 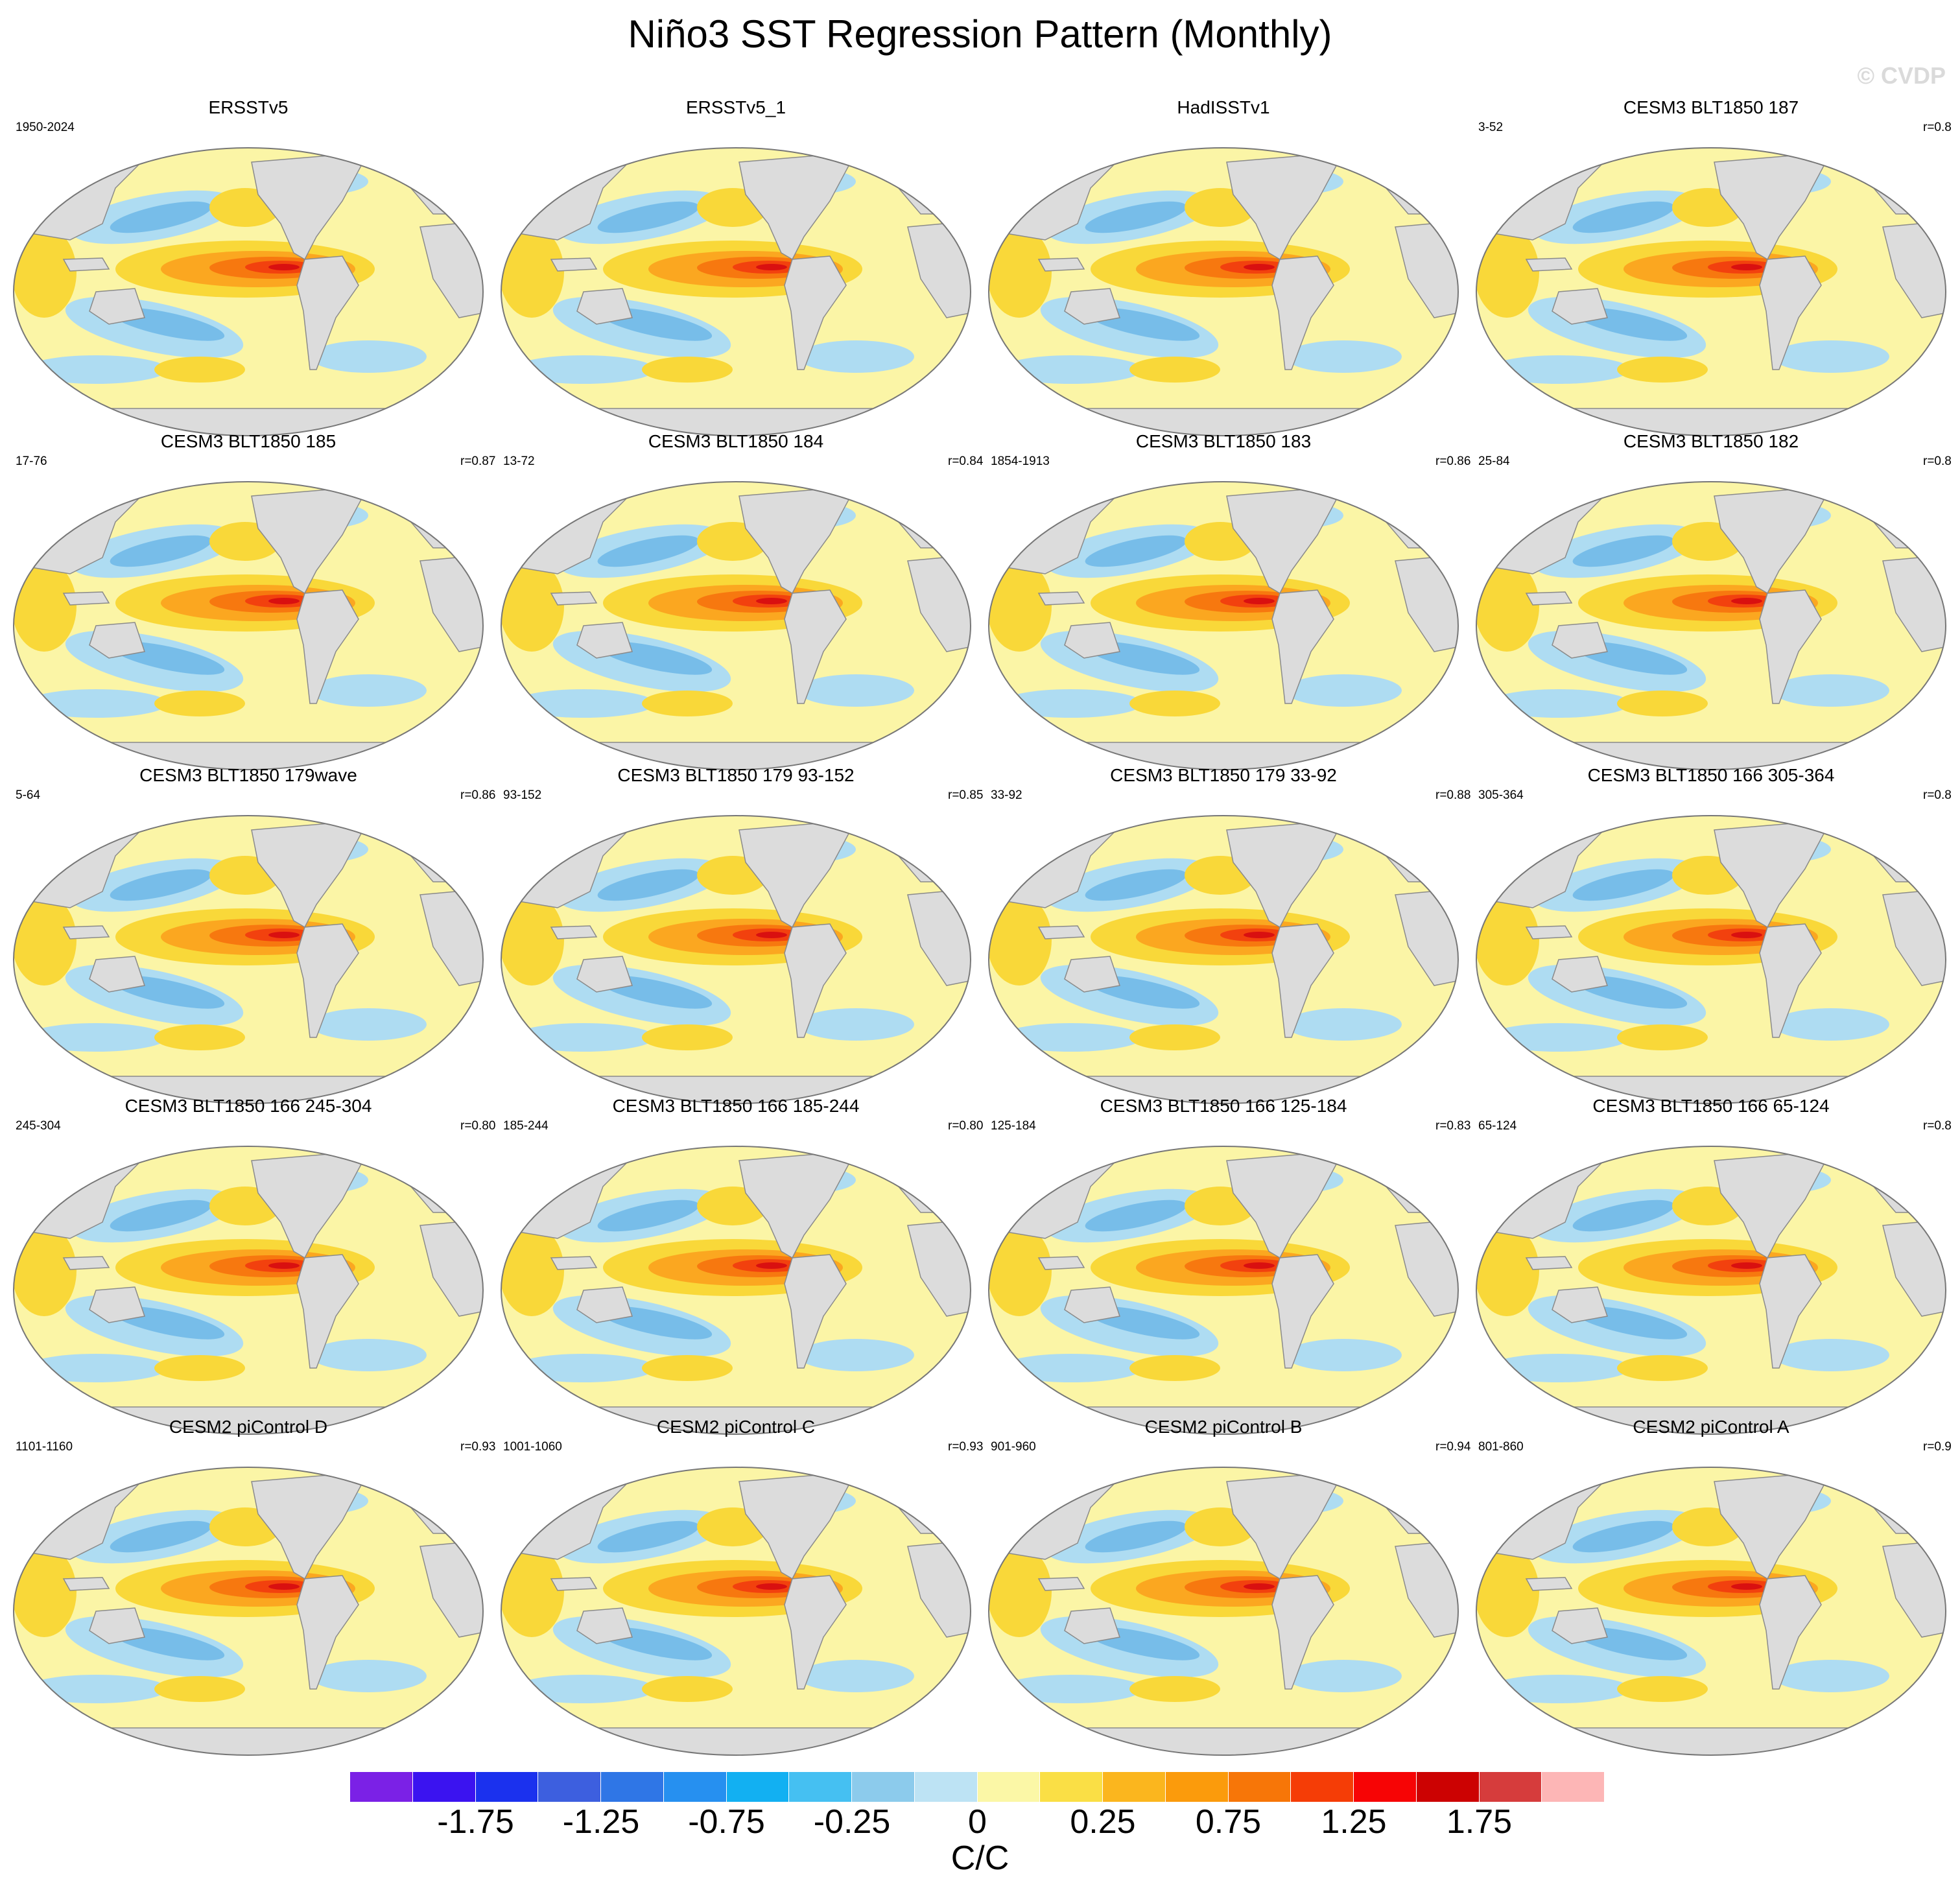 What do you see at coordinates (736, 775) in the screenshot?
I see `panel-title: CESM3 BLT1850 179 93-152` at bounding box center [736, 775].